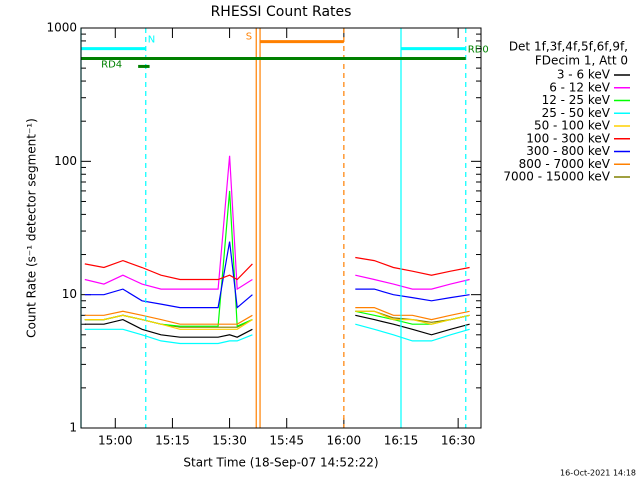 This screenshot has height=480, width=640. What do you see at coordinates (172, 441) in the screenshot?
I see `x-tick-label: 15:15` at bounding box center [172, 441].